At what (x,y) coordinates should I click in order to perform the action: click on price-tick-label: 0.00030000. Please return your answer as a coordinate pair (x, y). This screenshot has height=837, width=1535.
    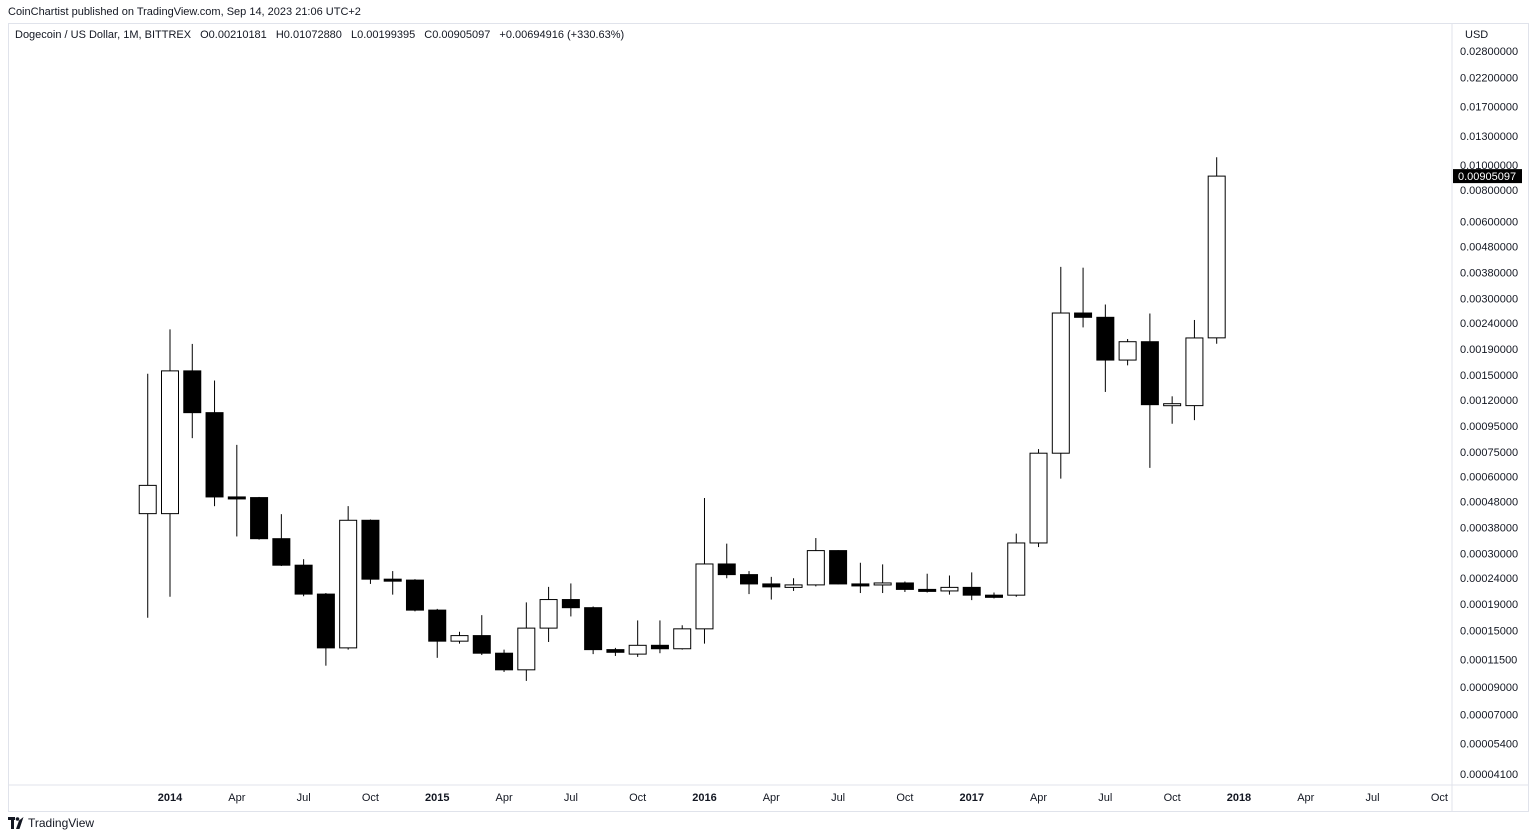
    Looking at the image, I should click on (1489, 555).